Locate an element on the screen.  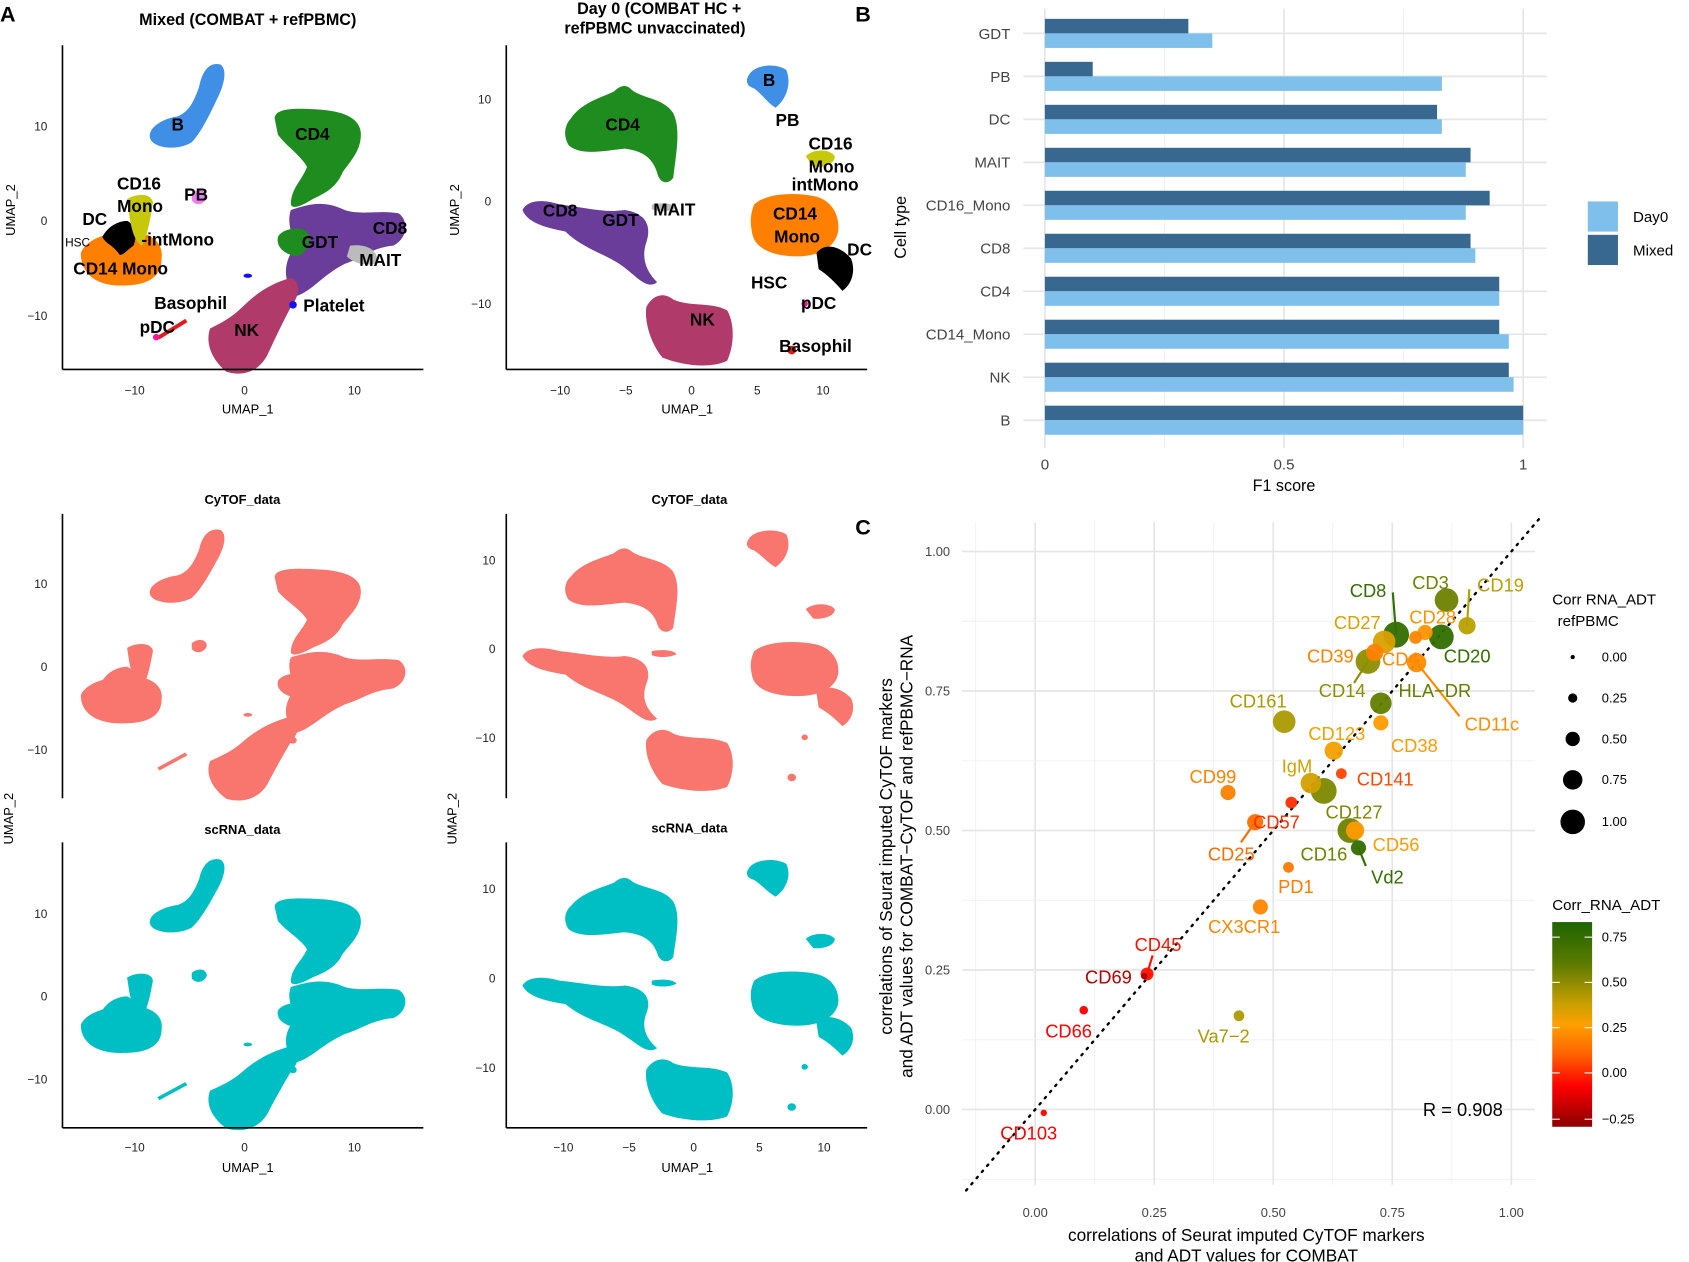
bar-day0-nk is located at coordinates (1279, 384).